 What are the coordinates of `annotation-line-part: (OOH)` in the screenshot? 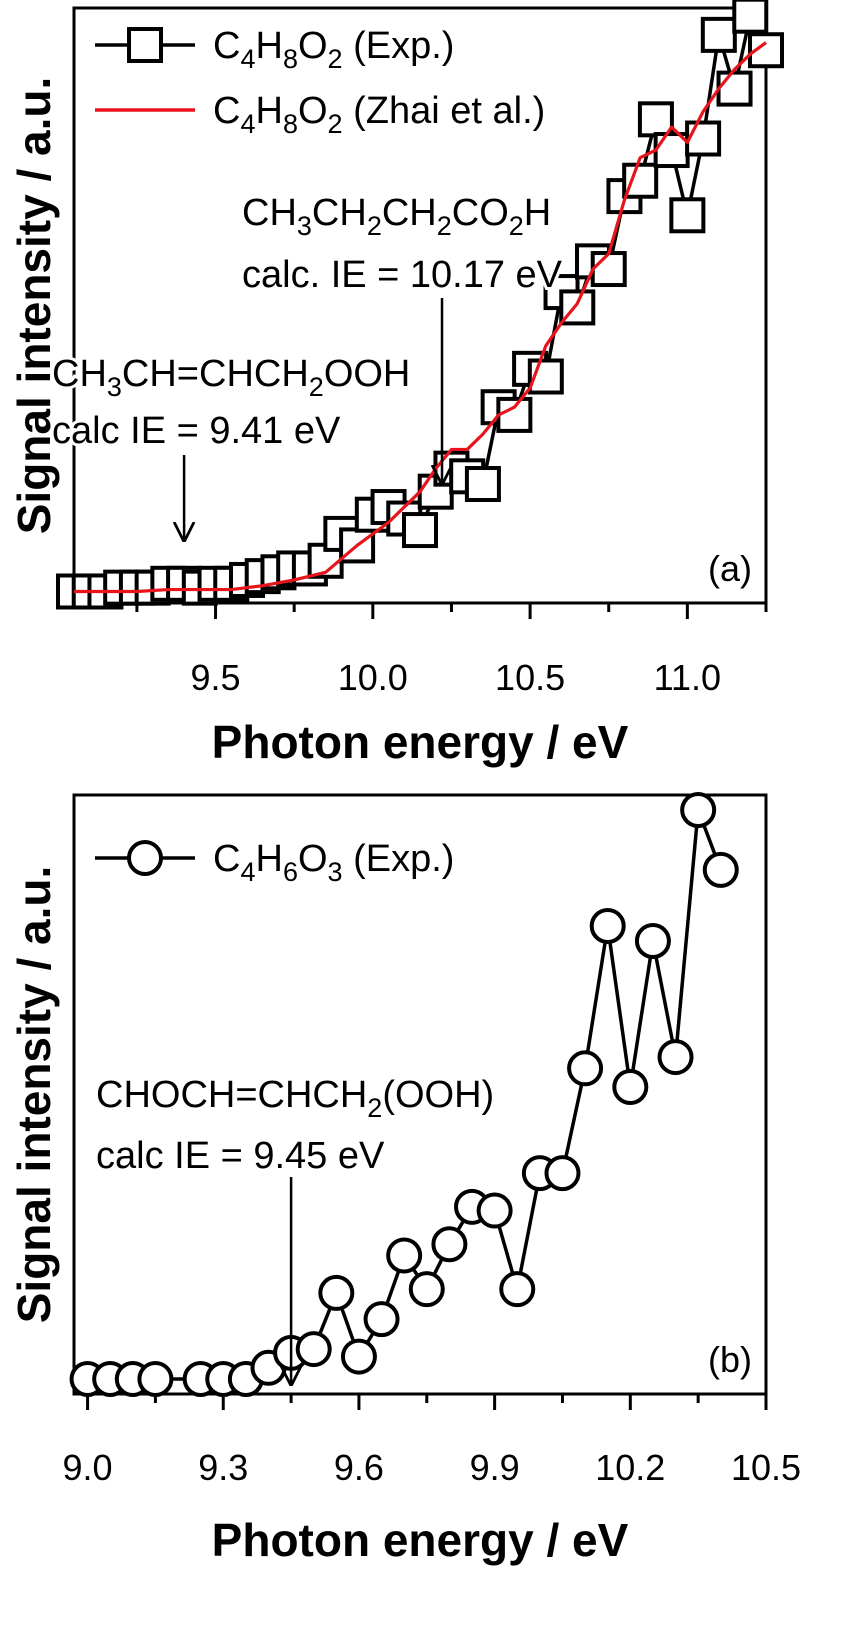 It's located at (438, 1095).